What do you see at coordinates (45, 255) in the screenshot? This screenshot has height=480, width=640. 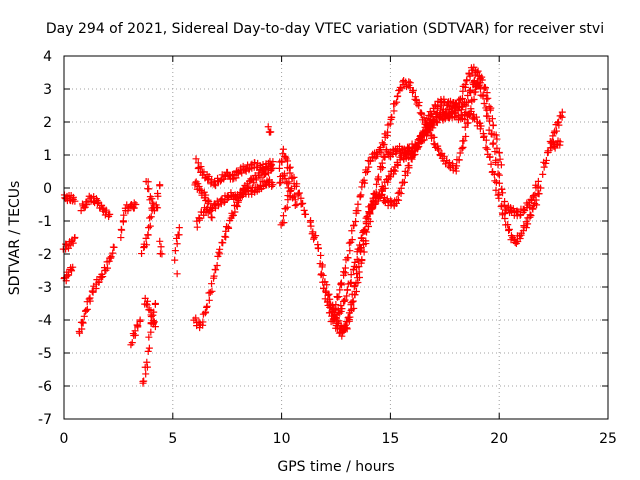 I see `y-tick-label: -2` at bounding box center [45, 255].